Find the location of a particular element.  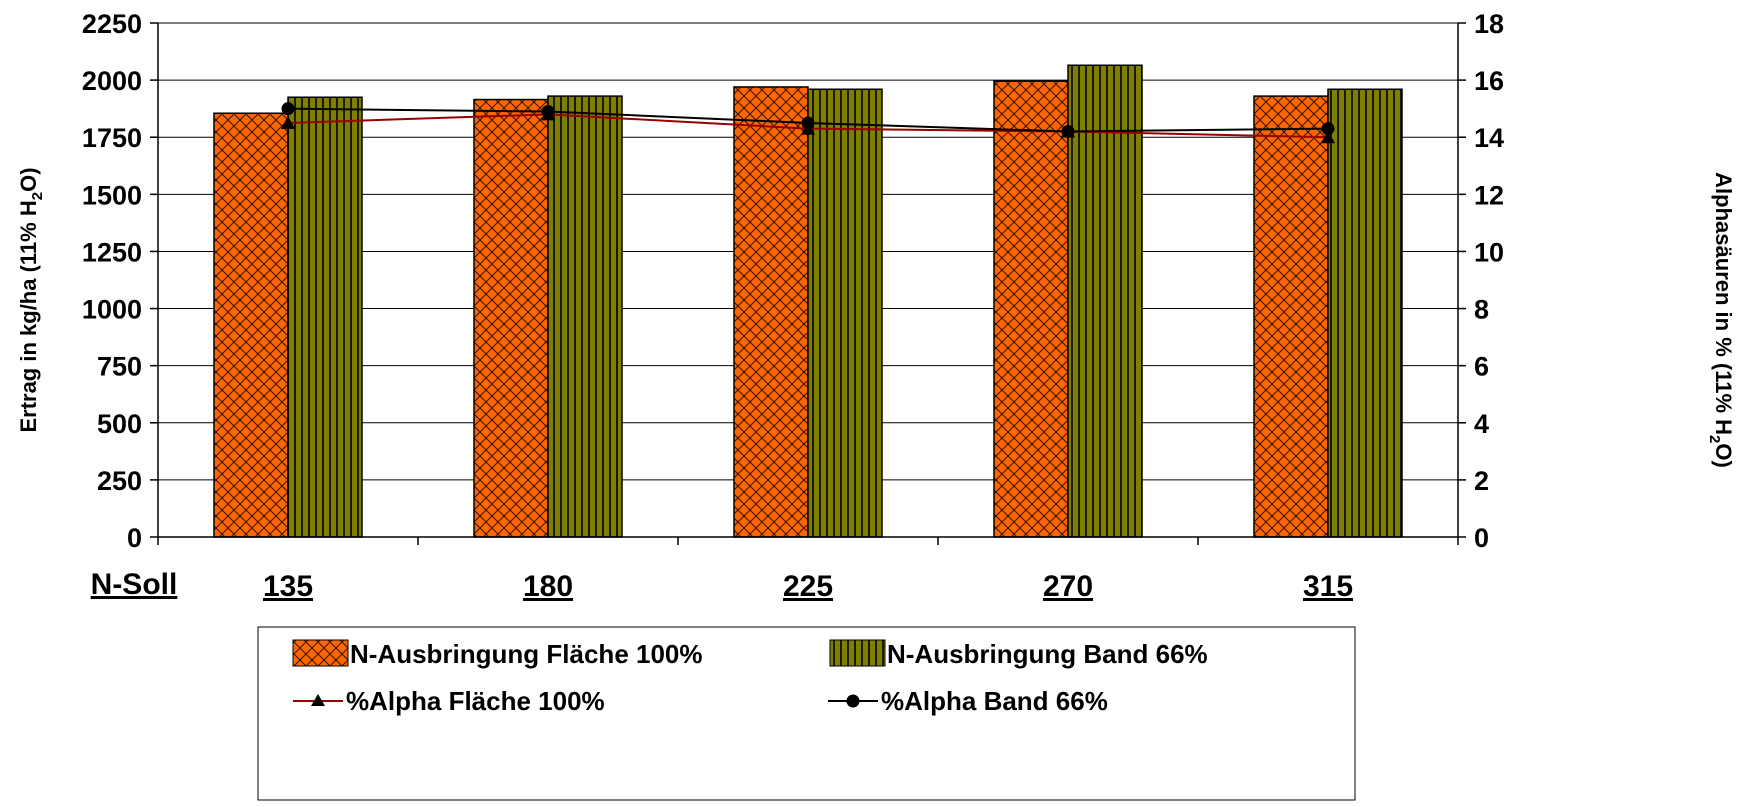

right-tick-label-3: 6 is located at coordinates (1481, 367).